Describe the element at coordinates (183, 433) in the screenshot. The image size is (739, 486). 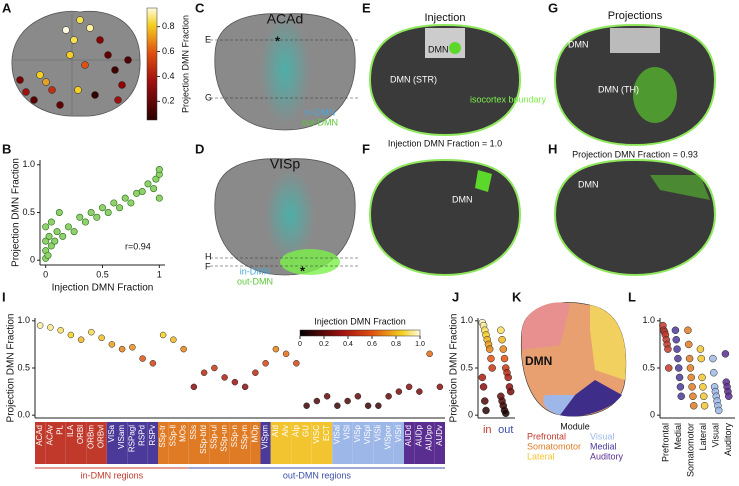
I see `x-tick-label: MOs` at that location.